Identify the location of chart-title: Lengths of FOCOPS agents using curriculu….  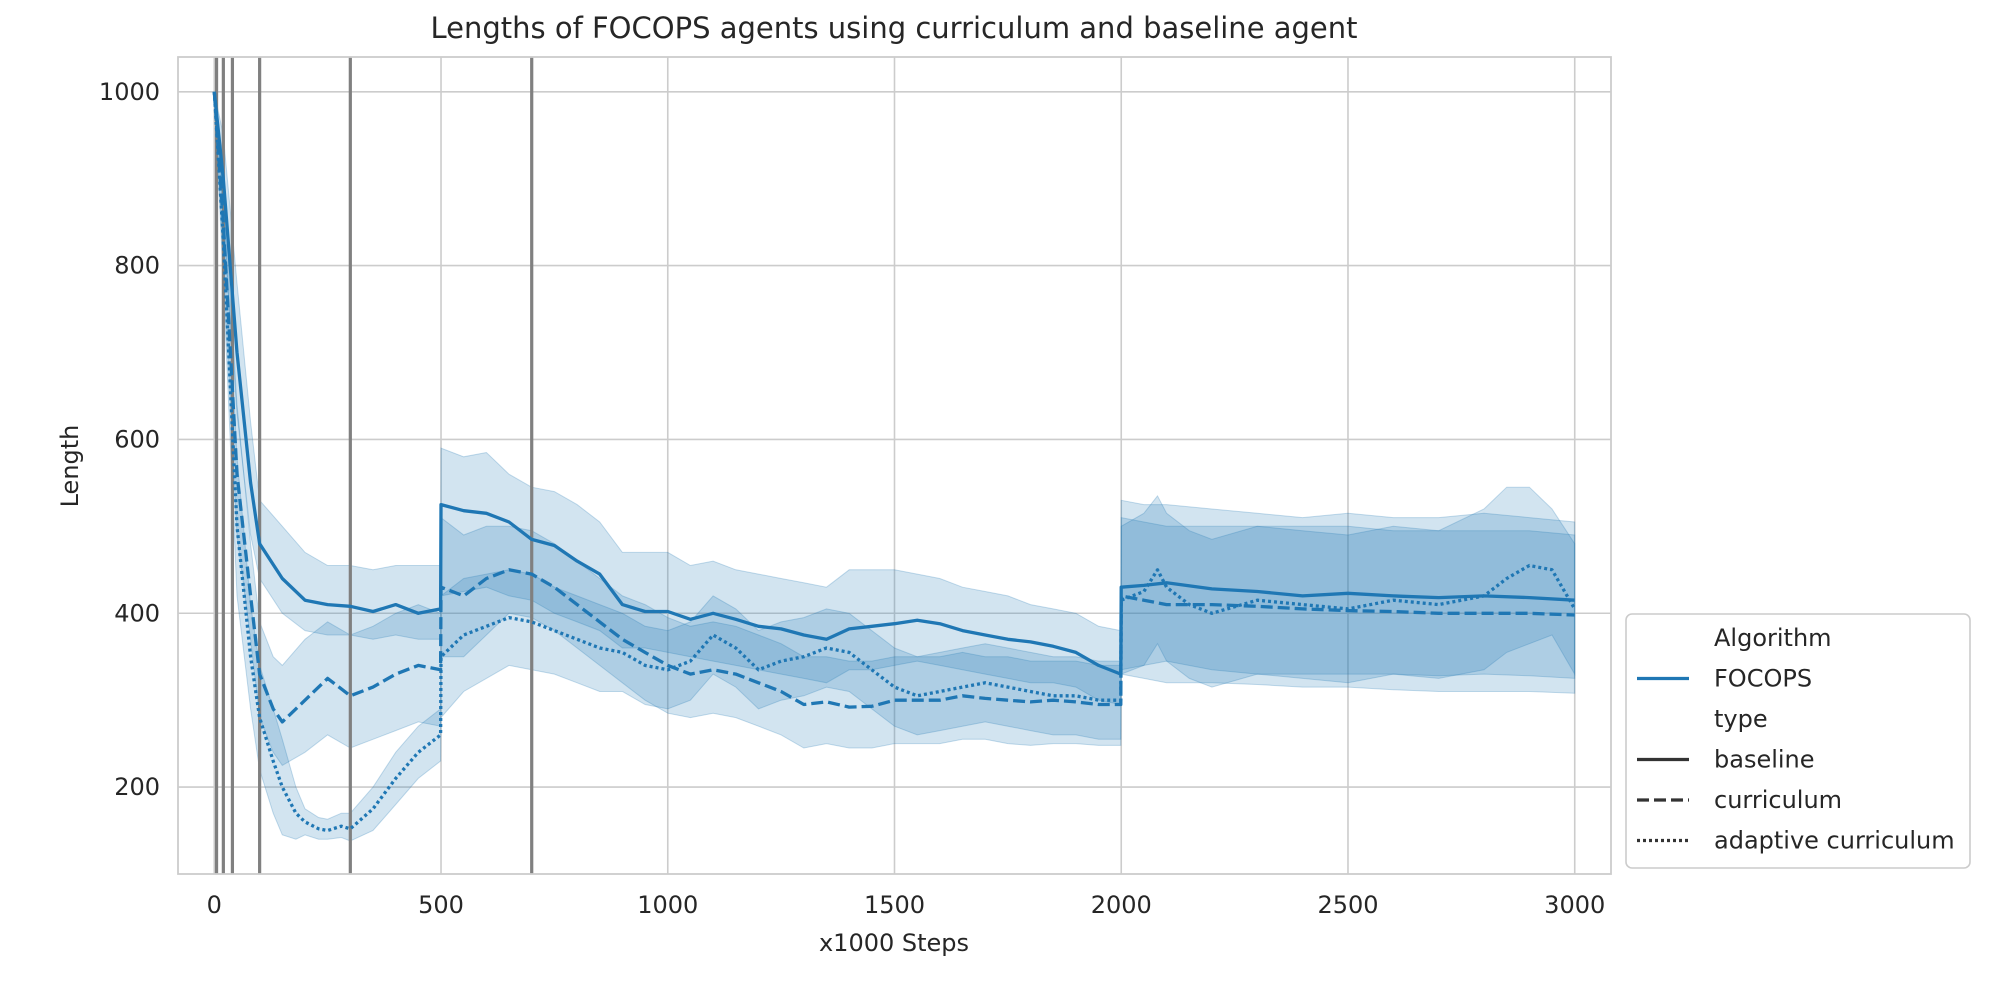
(893, 28).